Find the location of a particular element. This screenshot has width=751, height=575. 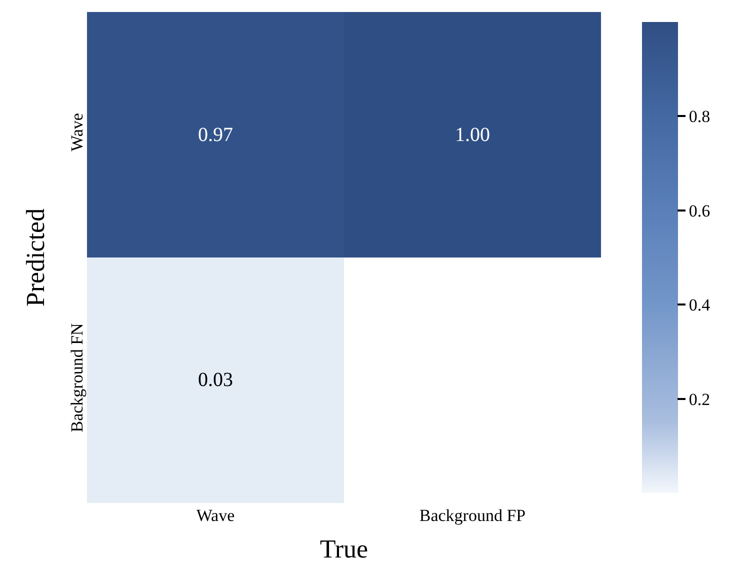

data-label: 0.97 is located at coordinates (215, 135).